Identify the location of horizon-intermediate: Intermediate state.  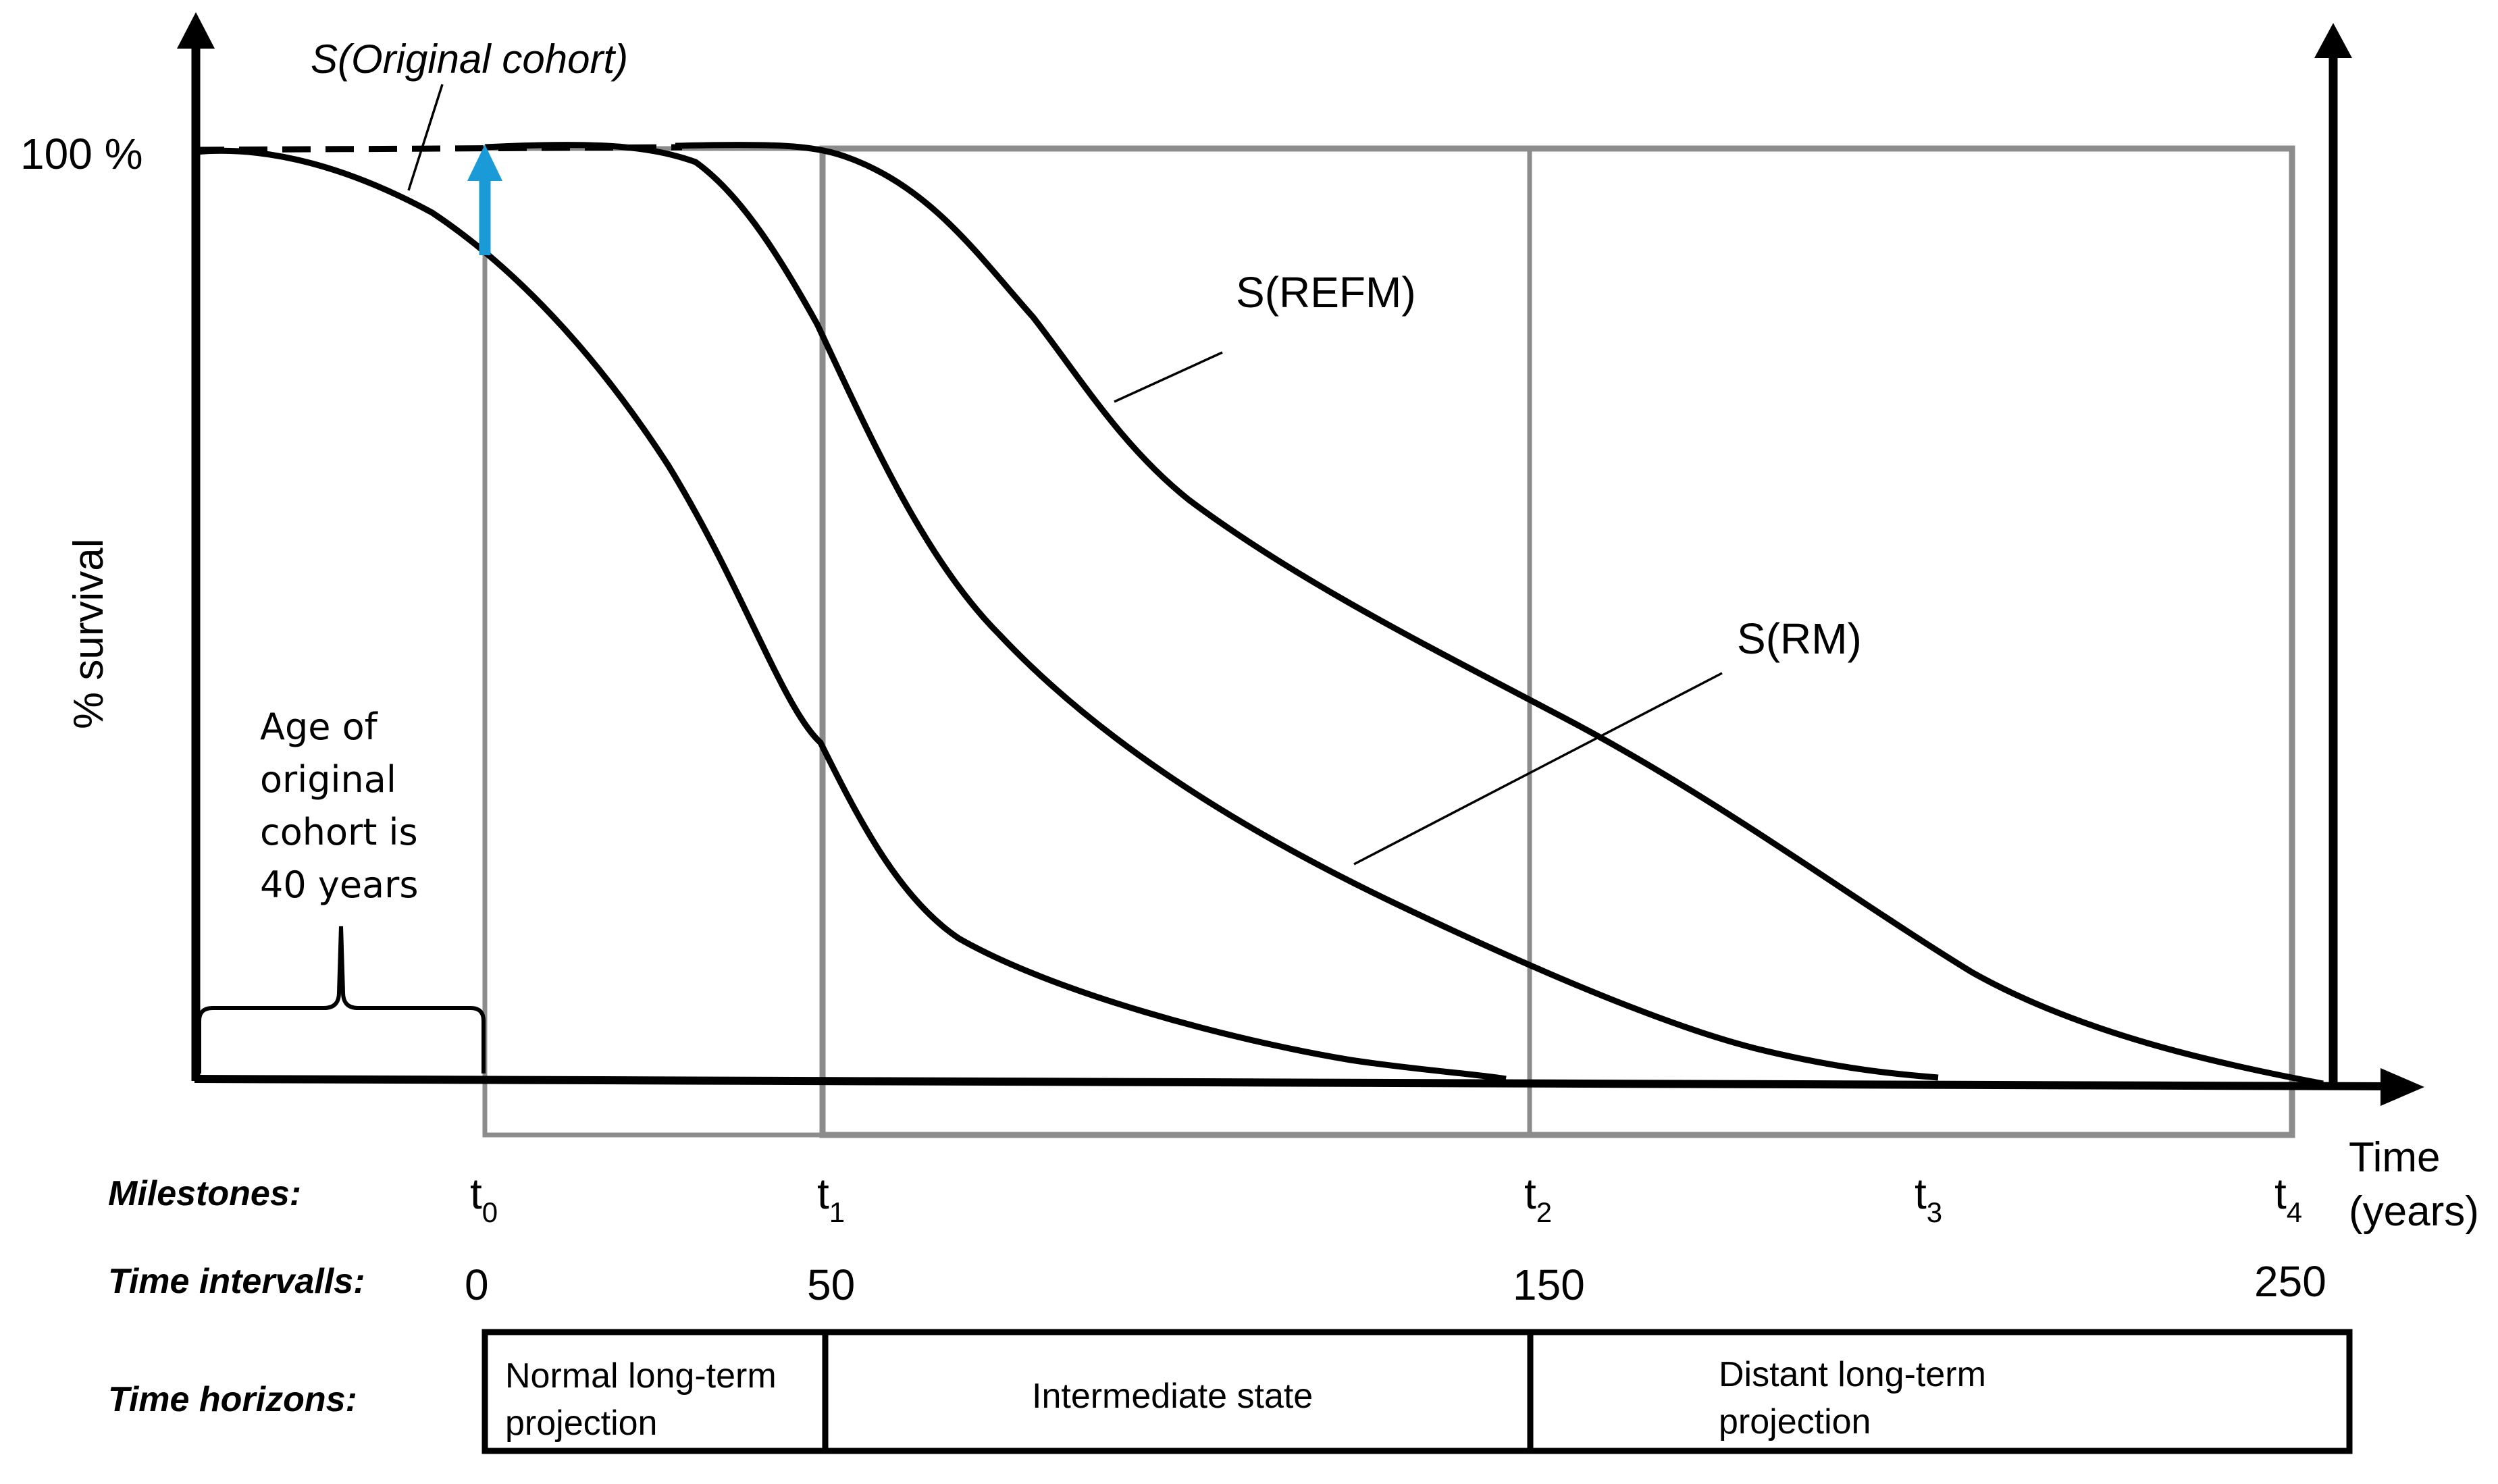
(1172, 1396).